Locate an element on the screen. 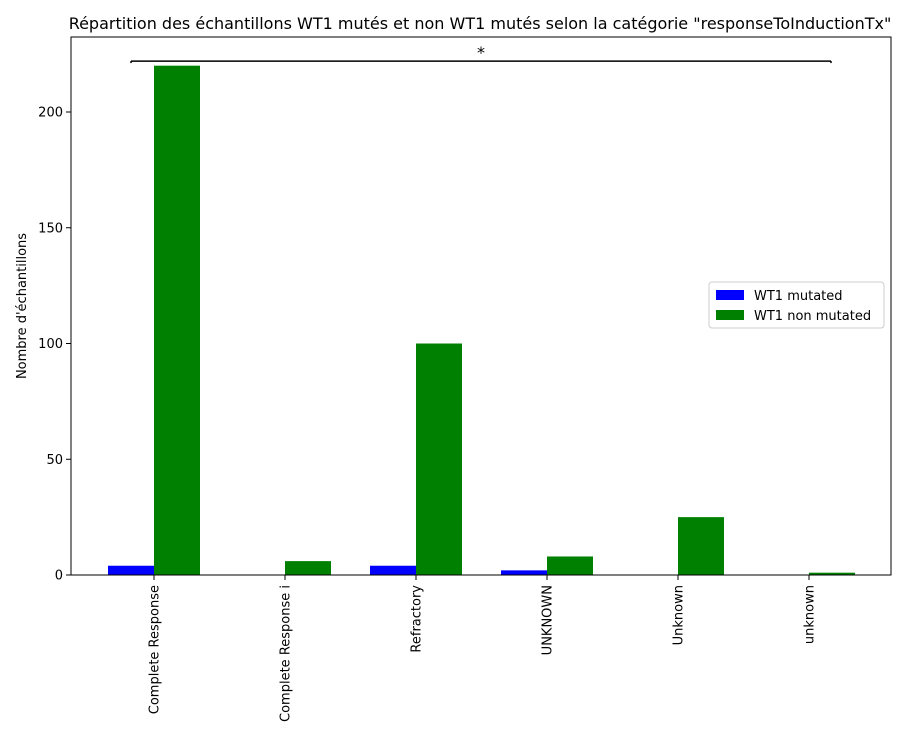 The width and height of the screenshot is (906, 746). legend-box is located at coordinates (796, 305).